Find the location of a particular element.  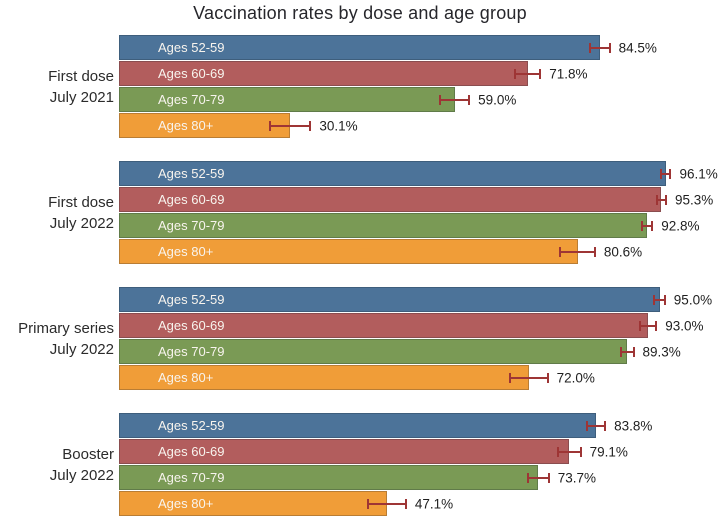

bar-track: Ages 52-59 95.0% is located at coordinates (415, 299).